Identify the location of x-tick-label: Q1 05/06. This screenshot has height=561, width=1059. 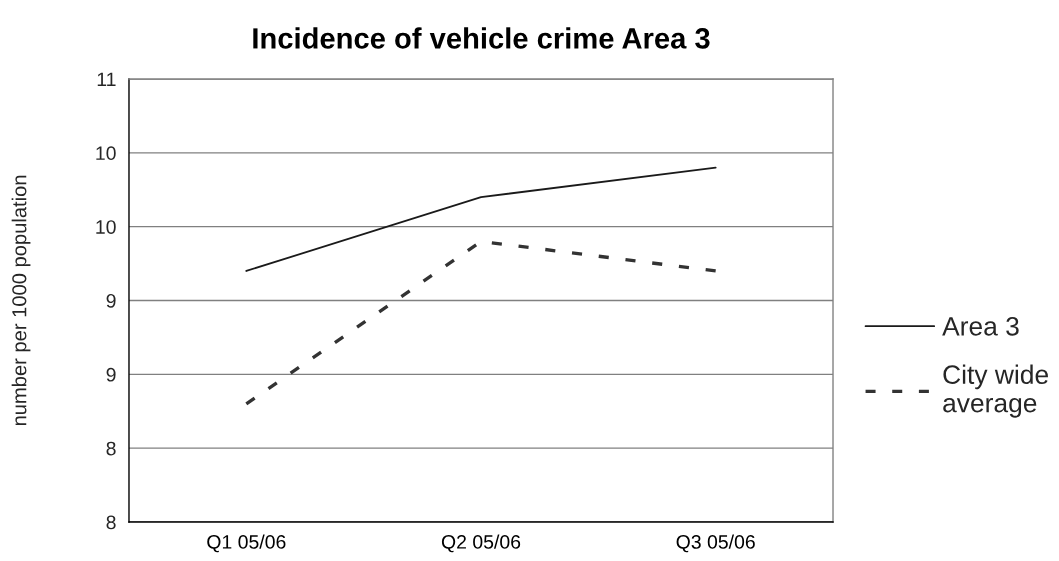
(246, 543).